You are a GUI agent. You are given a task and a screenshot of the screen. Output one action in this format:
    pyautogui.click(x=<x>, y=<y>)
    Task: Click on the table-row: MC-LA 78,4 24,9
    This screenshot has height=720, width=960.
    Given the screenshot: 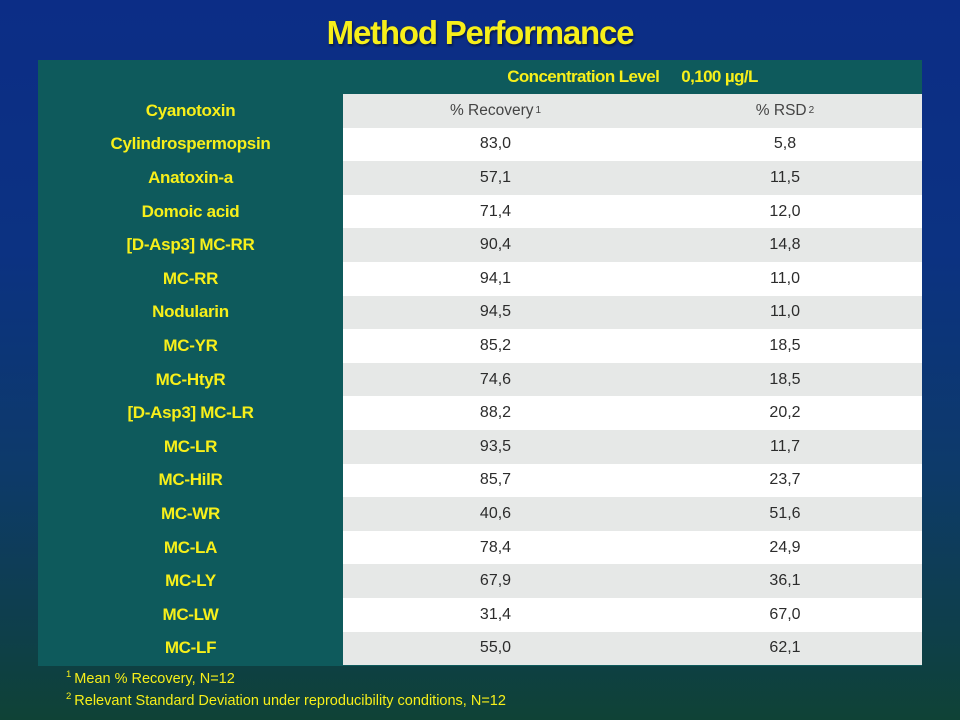 What is the action you would take?
    pyautogui.click(x=480, y=547)
    